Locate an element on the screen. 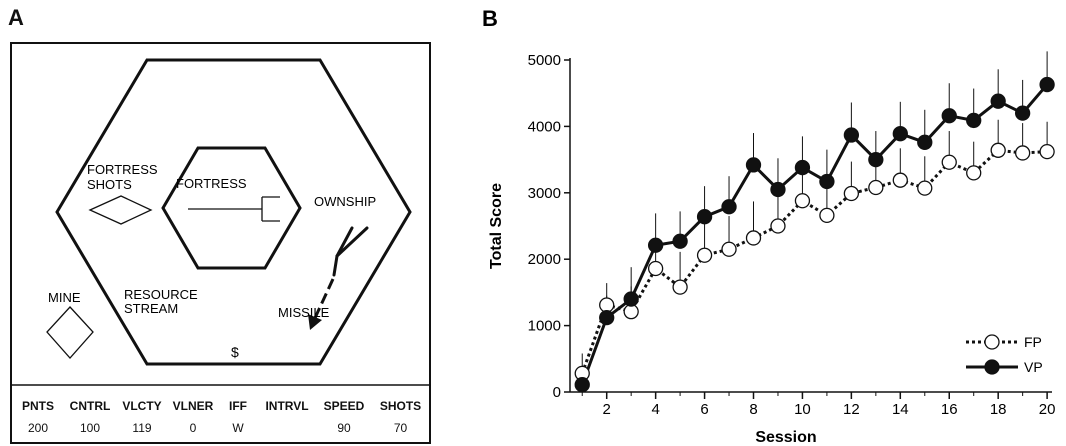 This screenshot has width=1066, height=446. score-header: VLNER is located at coordinates (193, 406).